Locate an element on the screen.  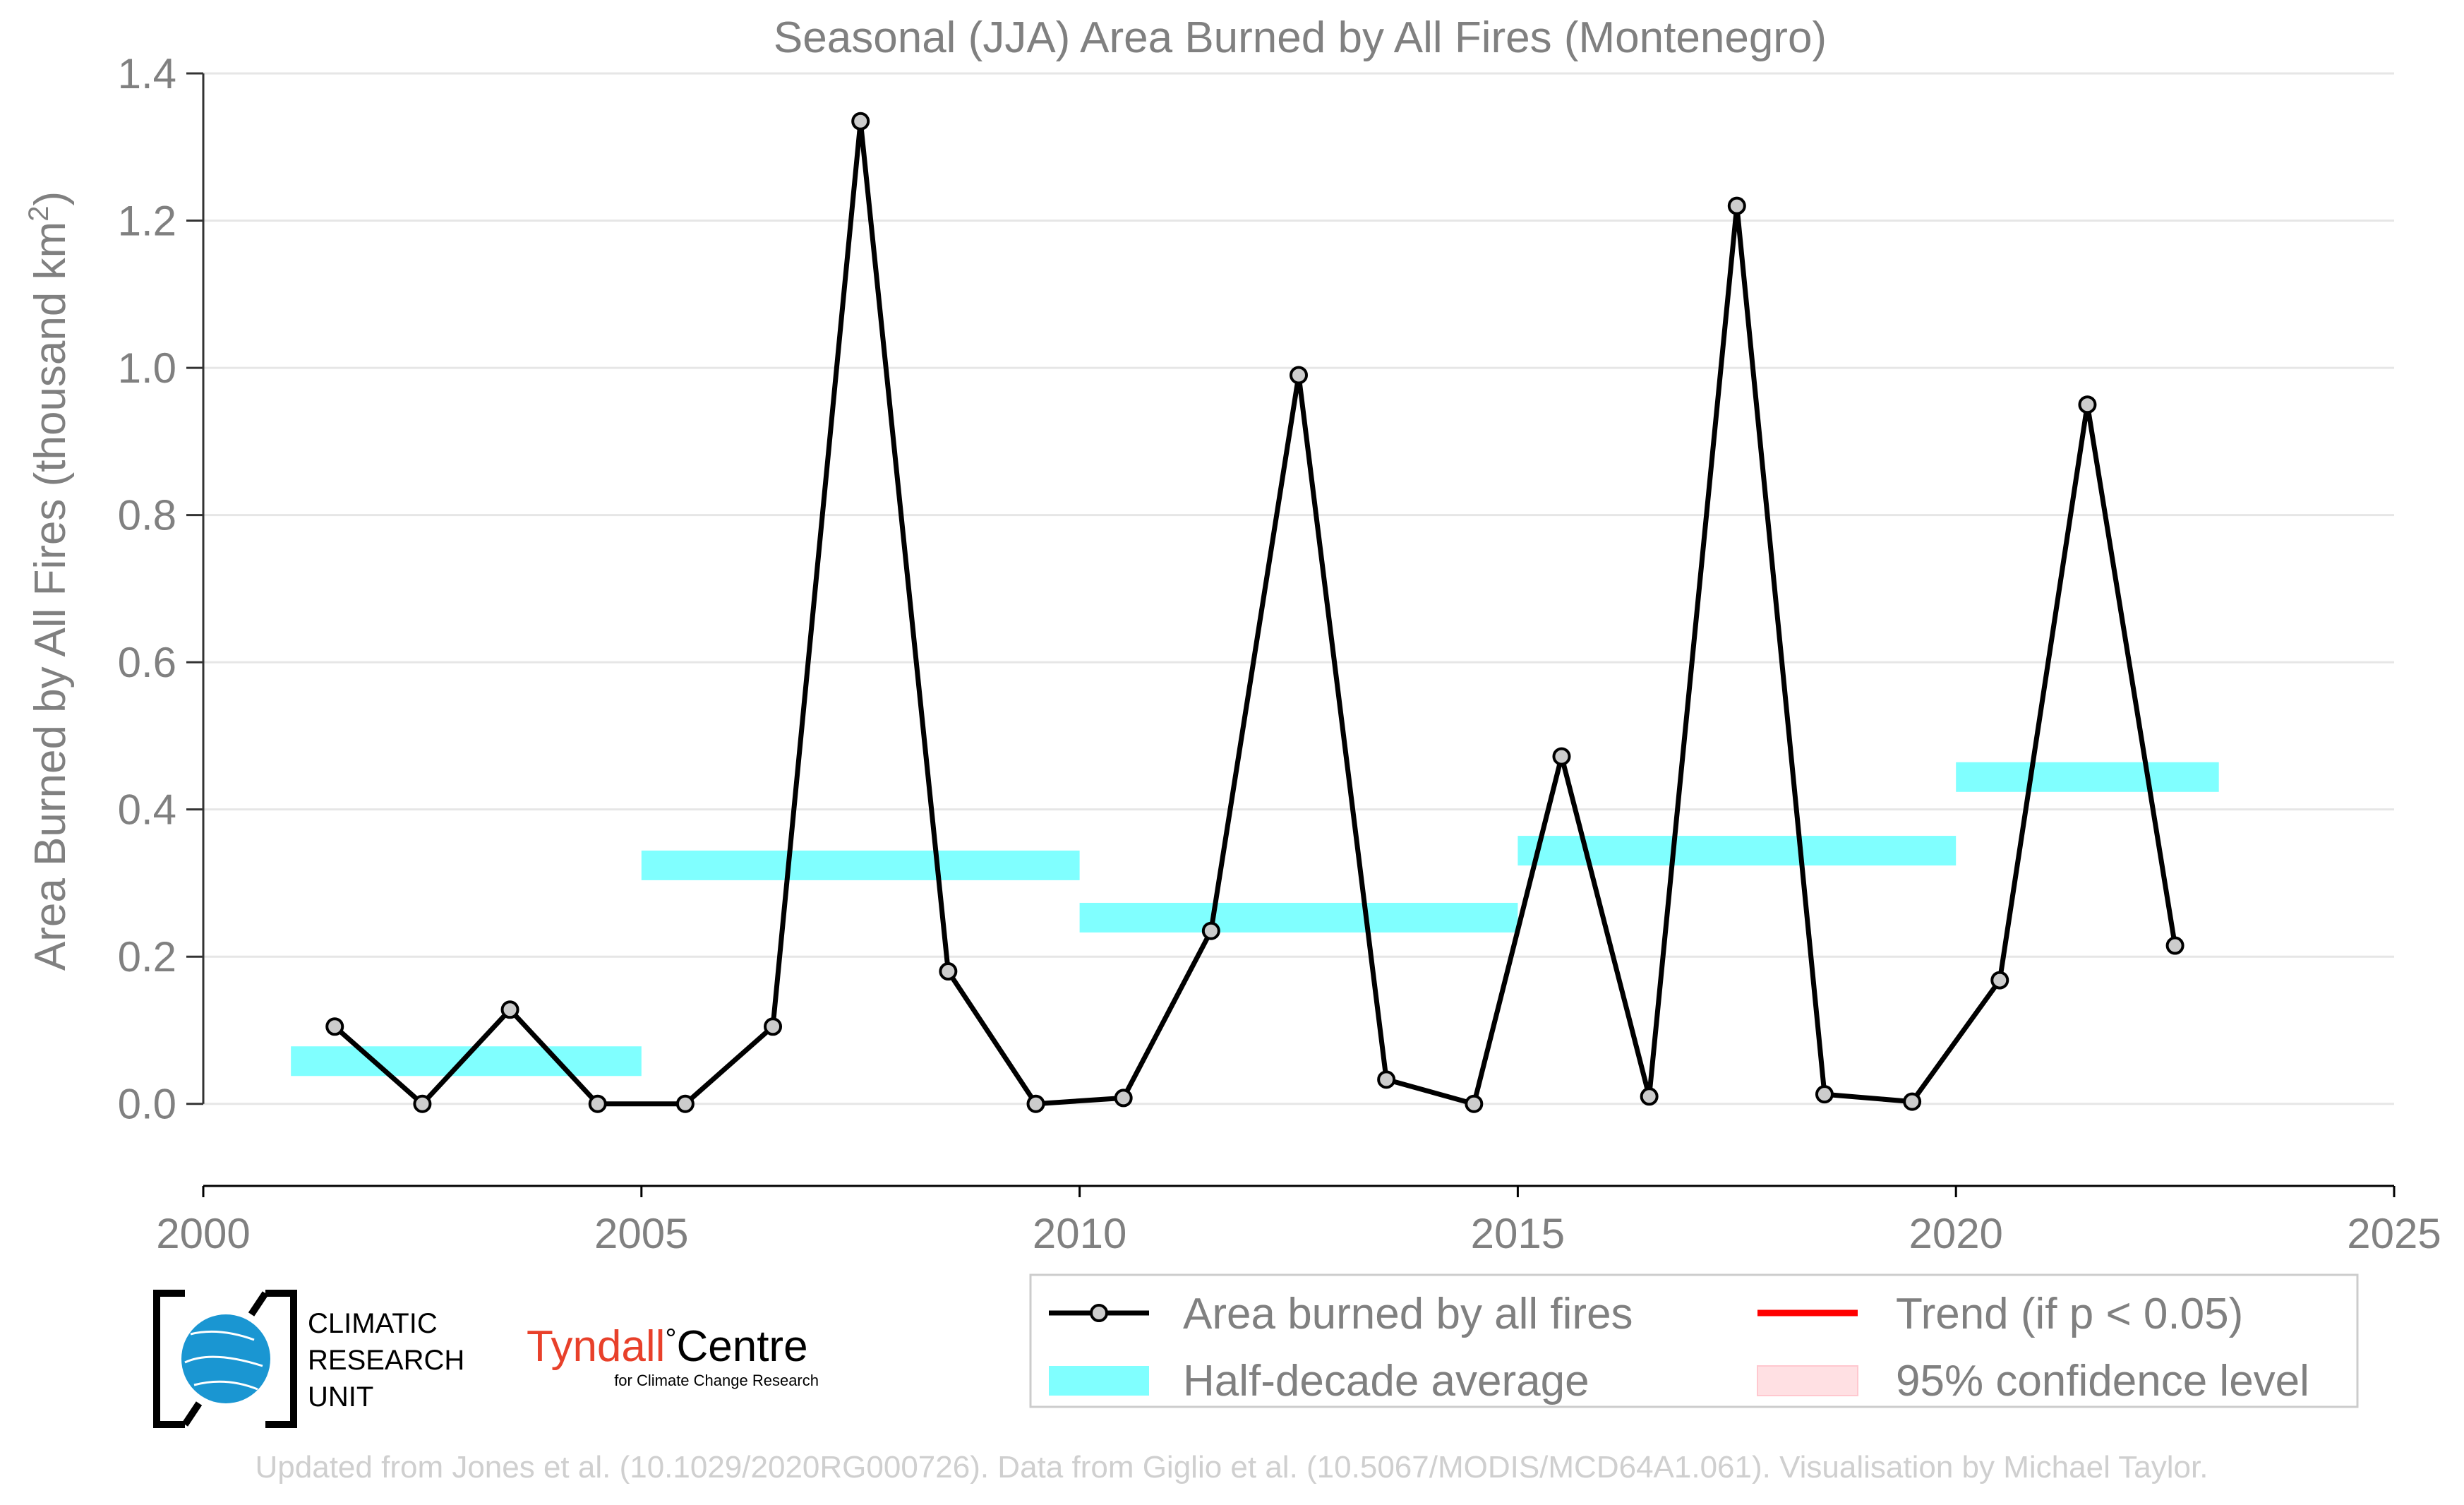
x-tick-label-3: 2015 is located at coordinates (1518, 1233).